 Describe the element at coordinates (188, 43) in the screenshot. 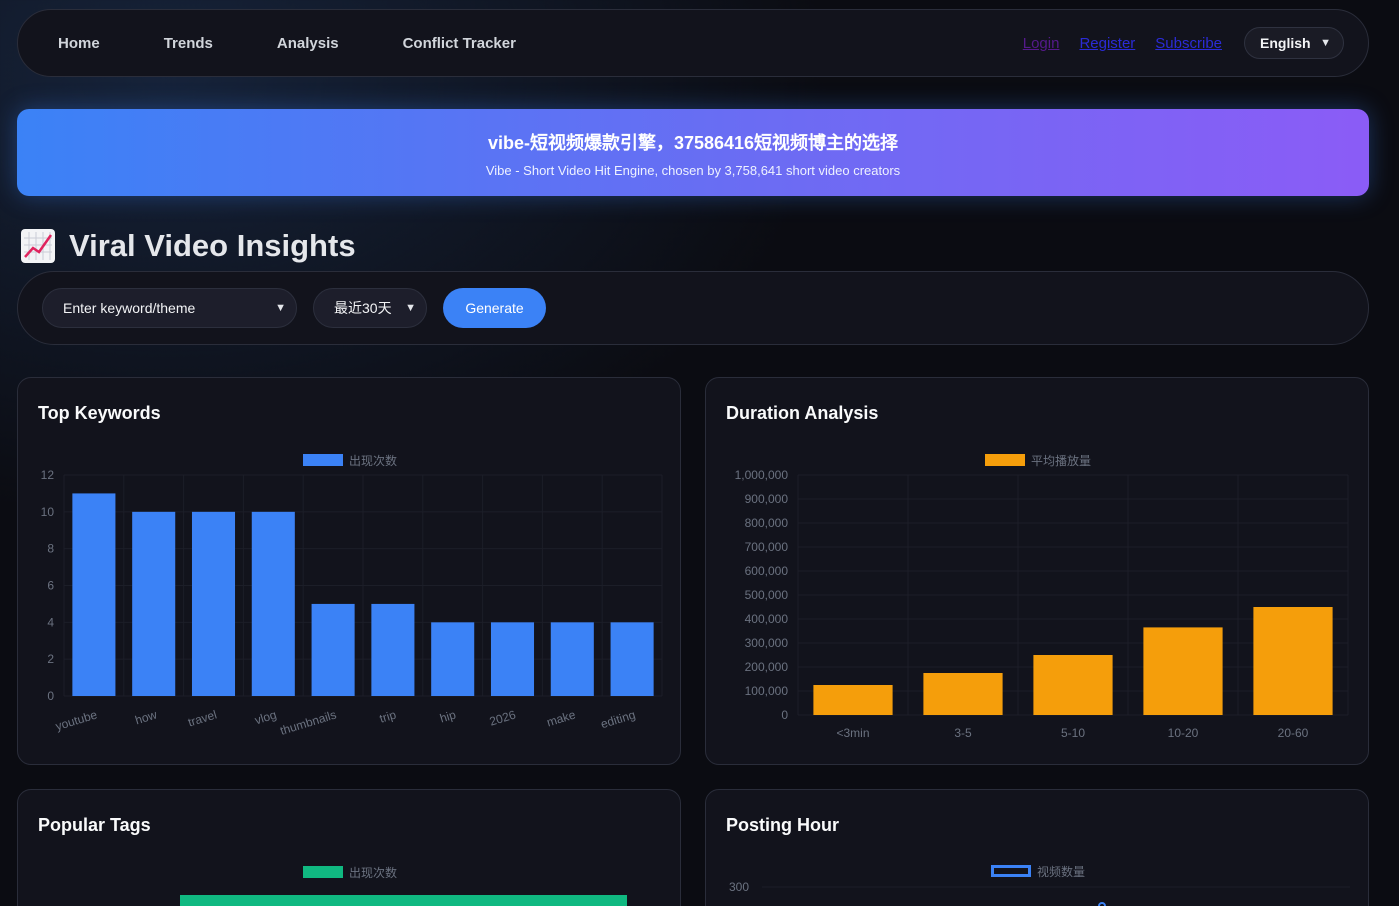

I see `nav-trends: Trends` at that location.